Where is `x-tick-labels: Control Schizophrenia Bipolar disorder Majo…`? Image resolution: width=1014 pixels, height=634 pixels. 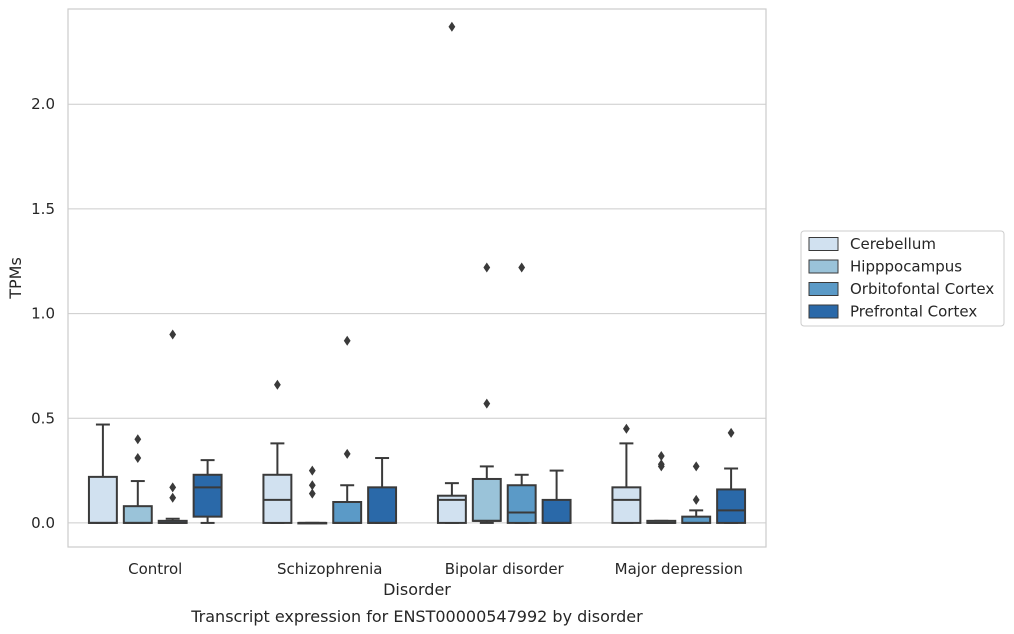
x-tick-labels: Control Schizophrenia Bipolar disorder Majo… is located at coordinates (435, 569).